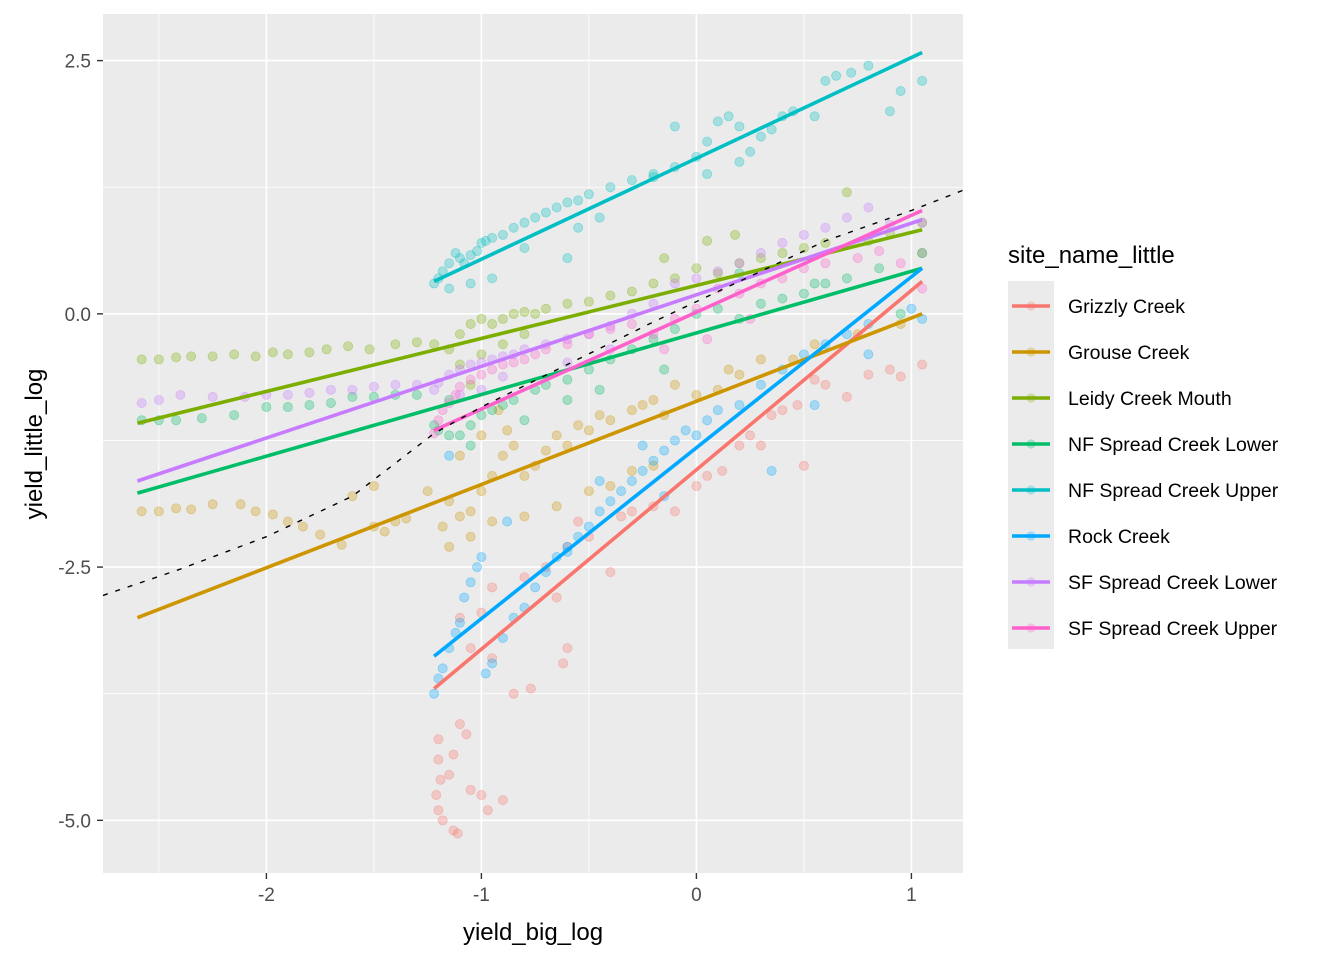  What do you see at coordinates (74, 568) in the screenshot?
I see `y-tick-label: -2.5` at bounding box center [74, 568].